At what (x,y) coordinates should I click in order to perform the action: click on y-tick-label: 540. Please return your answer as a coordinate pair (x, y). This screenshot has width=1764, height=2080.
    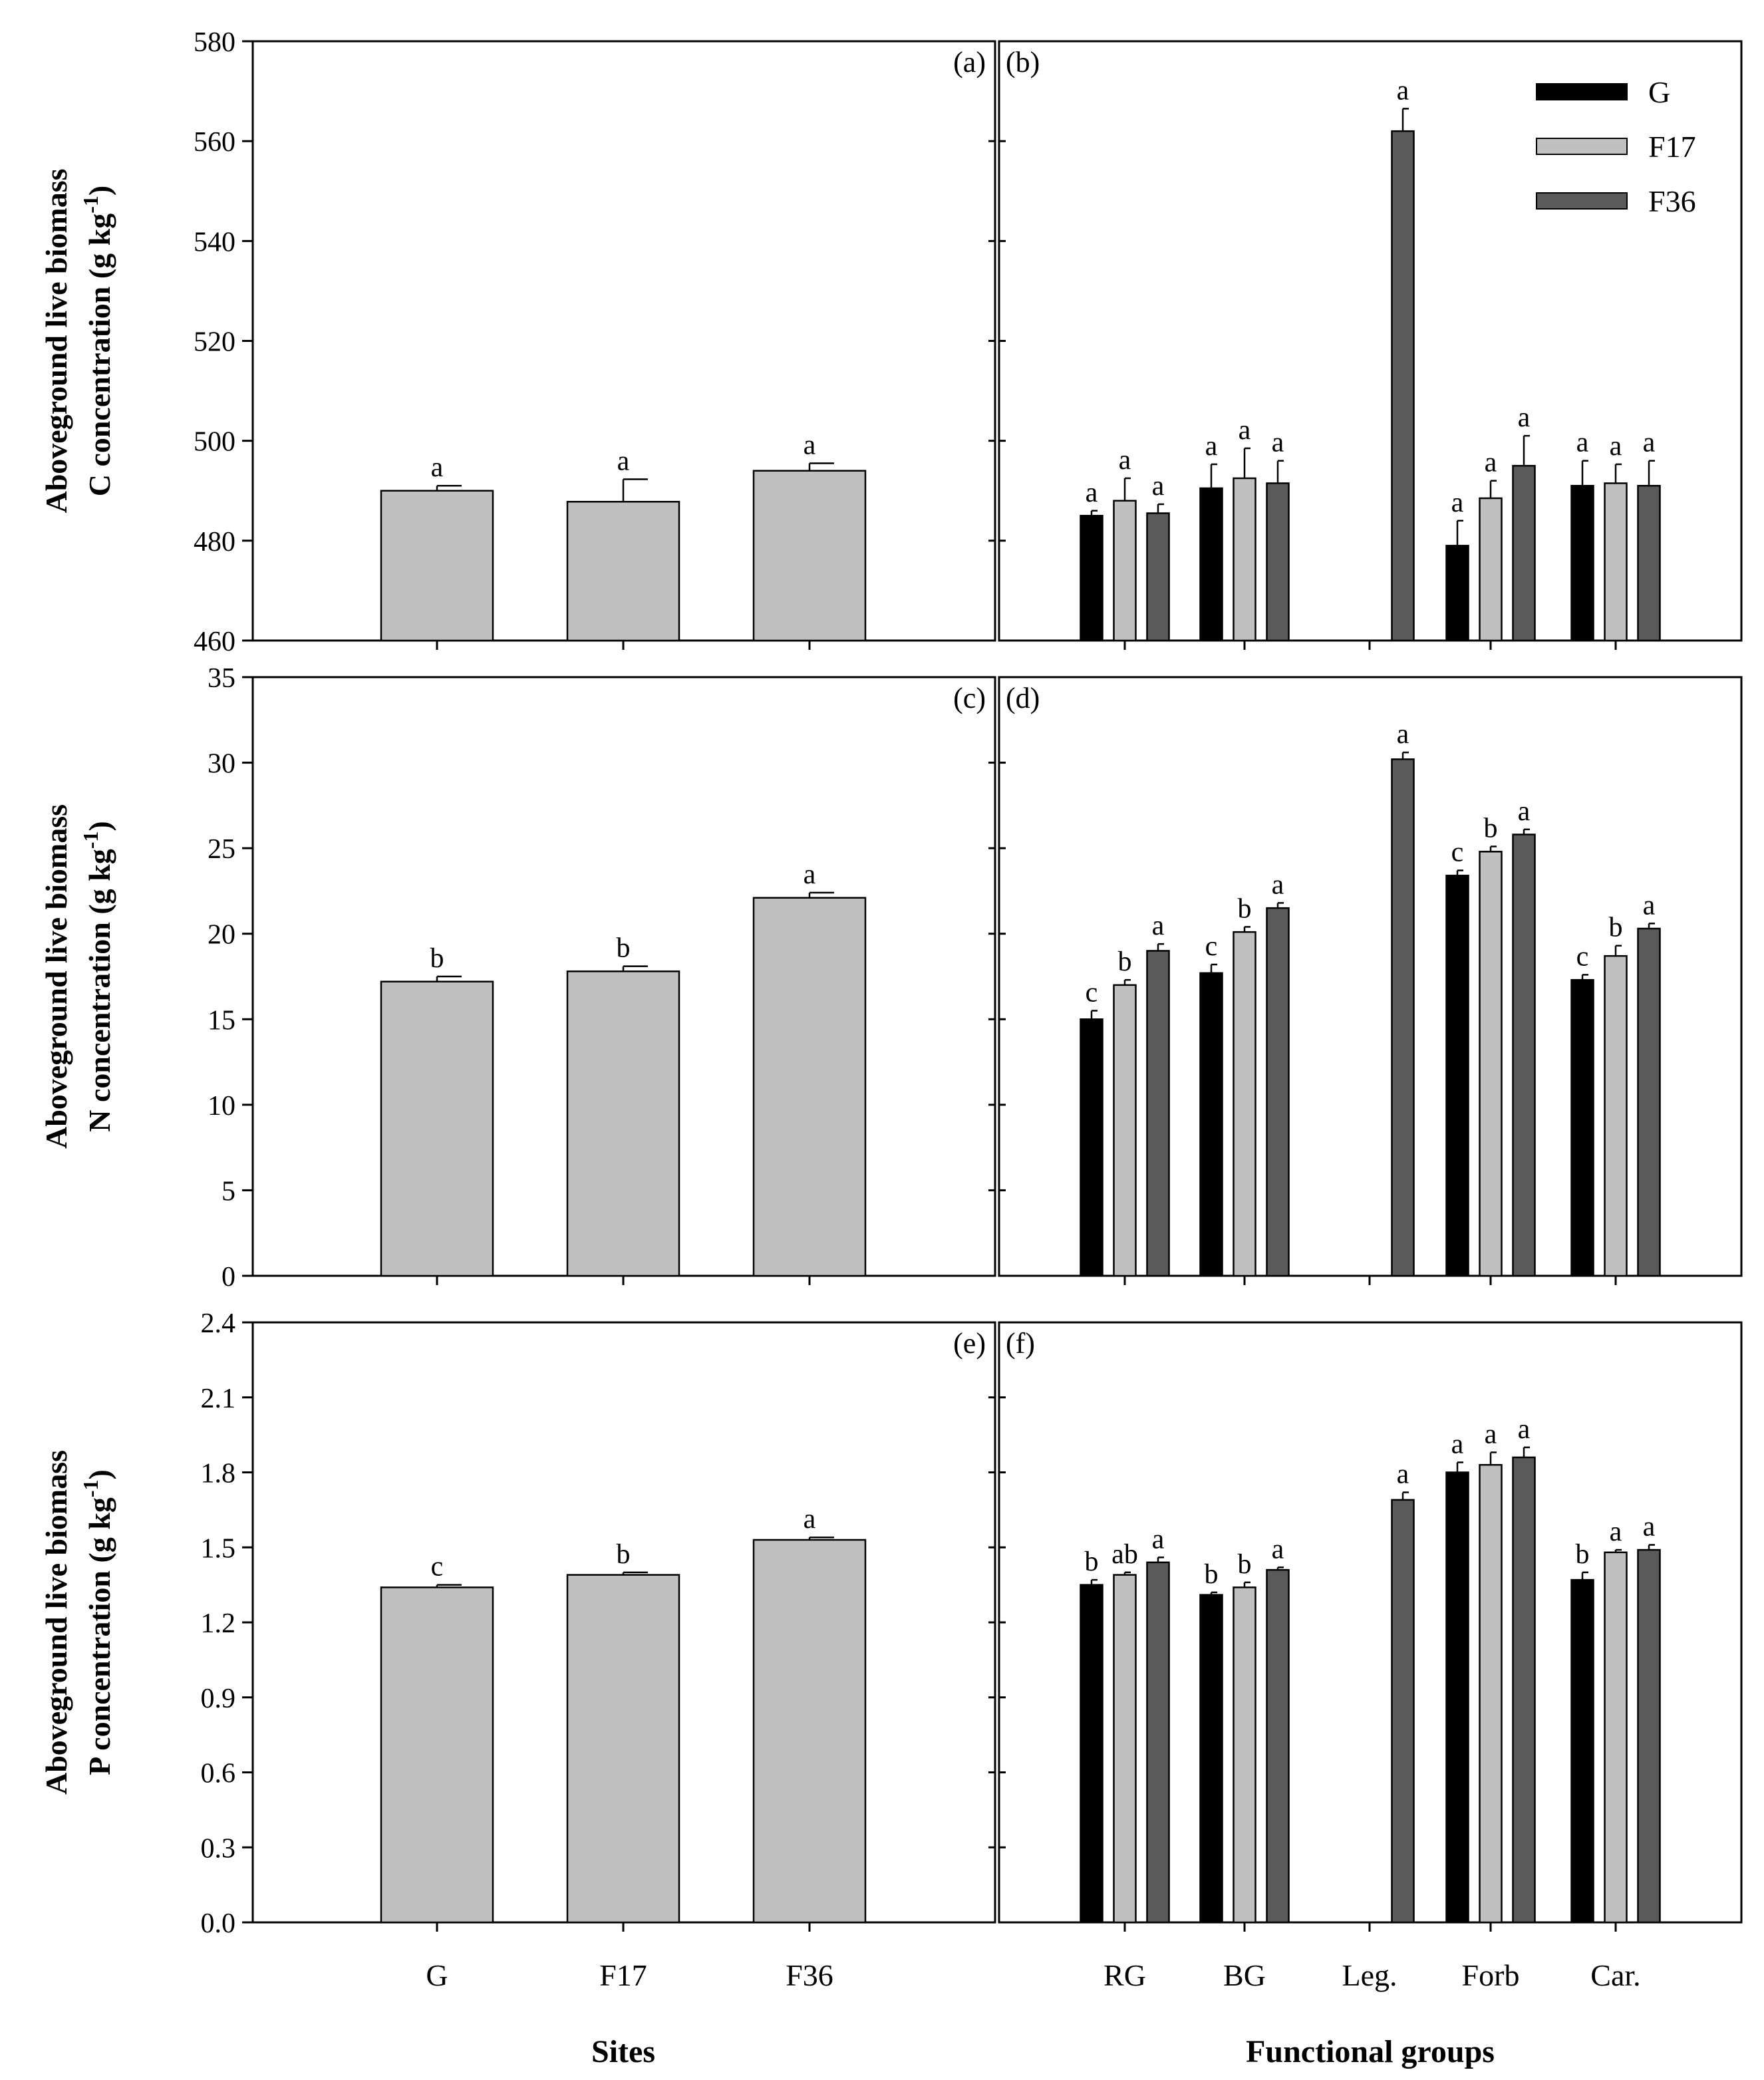
    Looking at the image, I should click on (214, 242).